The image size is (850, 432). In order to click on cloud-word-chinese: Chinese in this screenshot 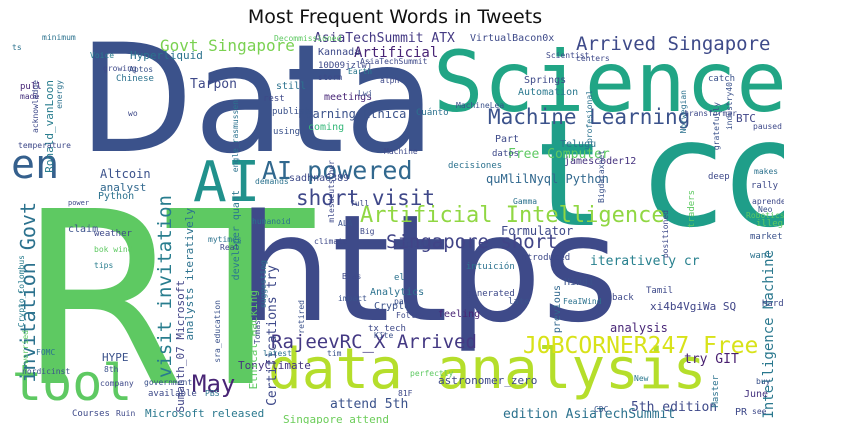, I will do `click(135, 79)`.